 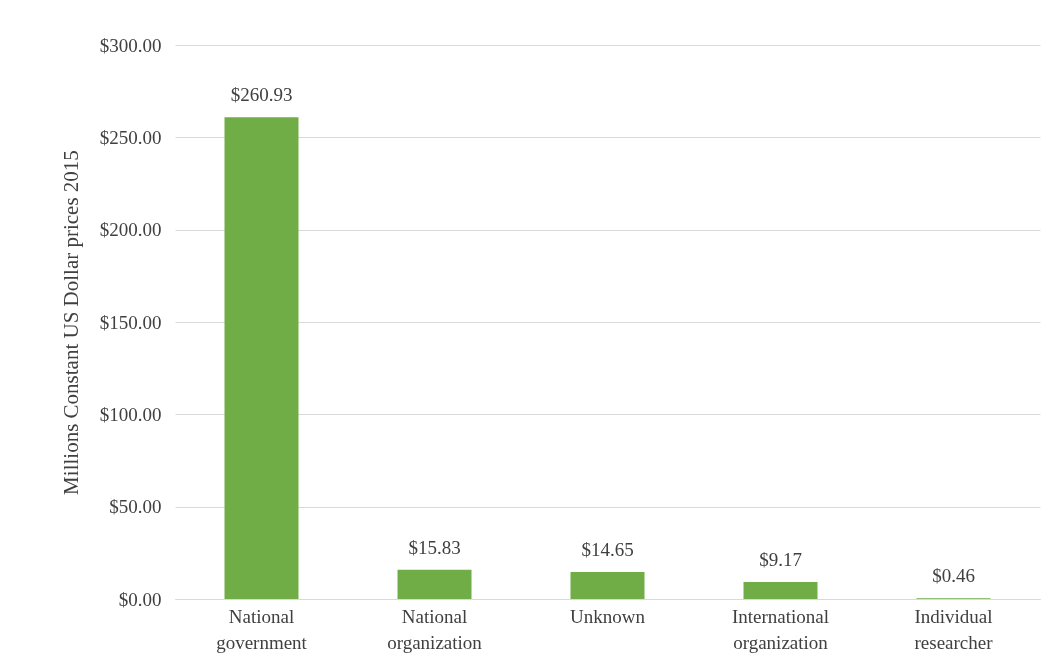 What do you see at coordinates (434, 547) in the screenshot?
I see `data-label: $15.83` at bounding box center [434, 547].